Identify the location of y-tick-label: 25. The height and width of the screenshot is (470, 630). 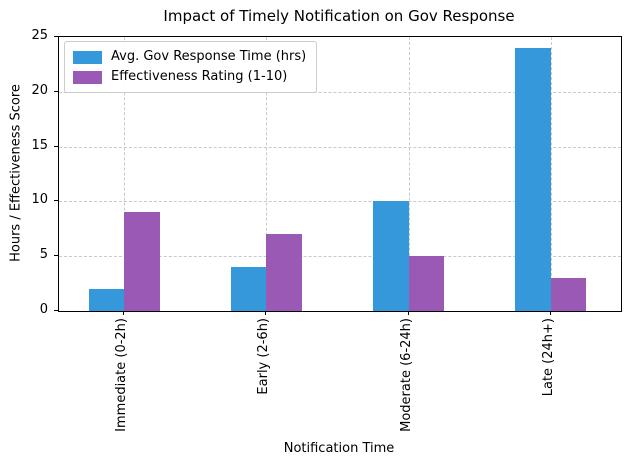
(39, 35).